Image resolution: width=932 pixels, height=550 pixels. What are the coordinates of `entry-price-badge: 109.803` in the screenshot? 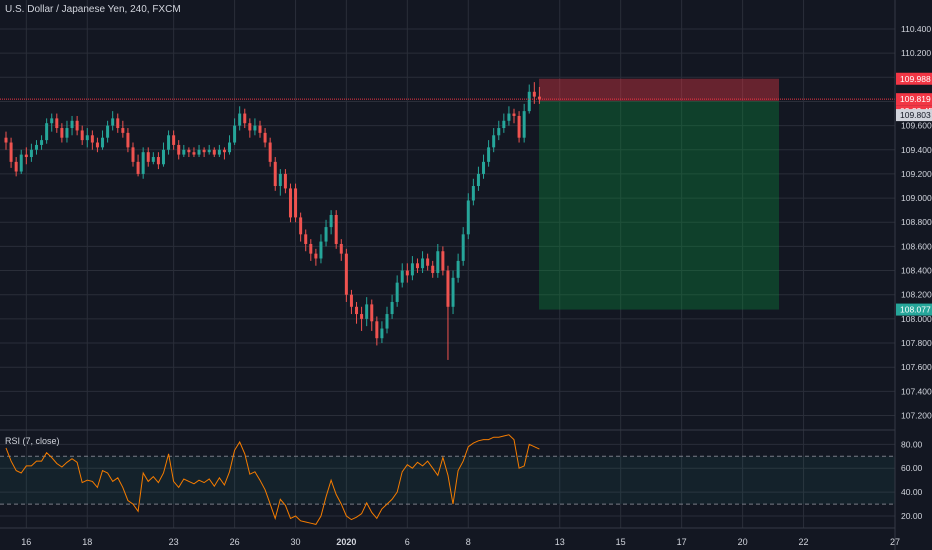 It's located at (915, 115).